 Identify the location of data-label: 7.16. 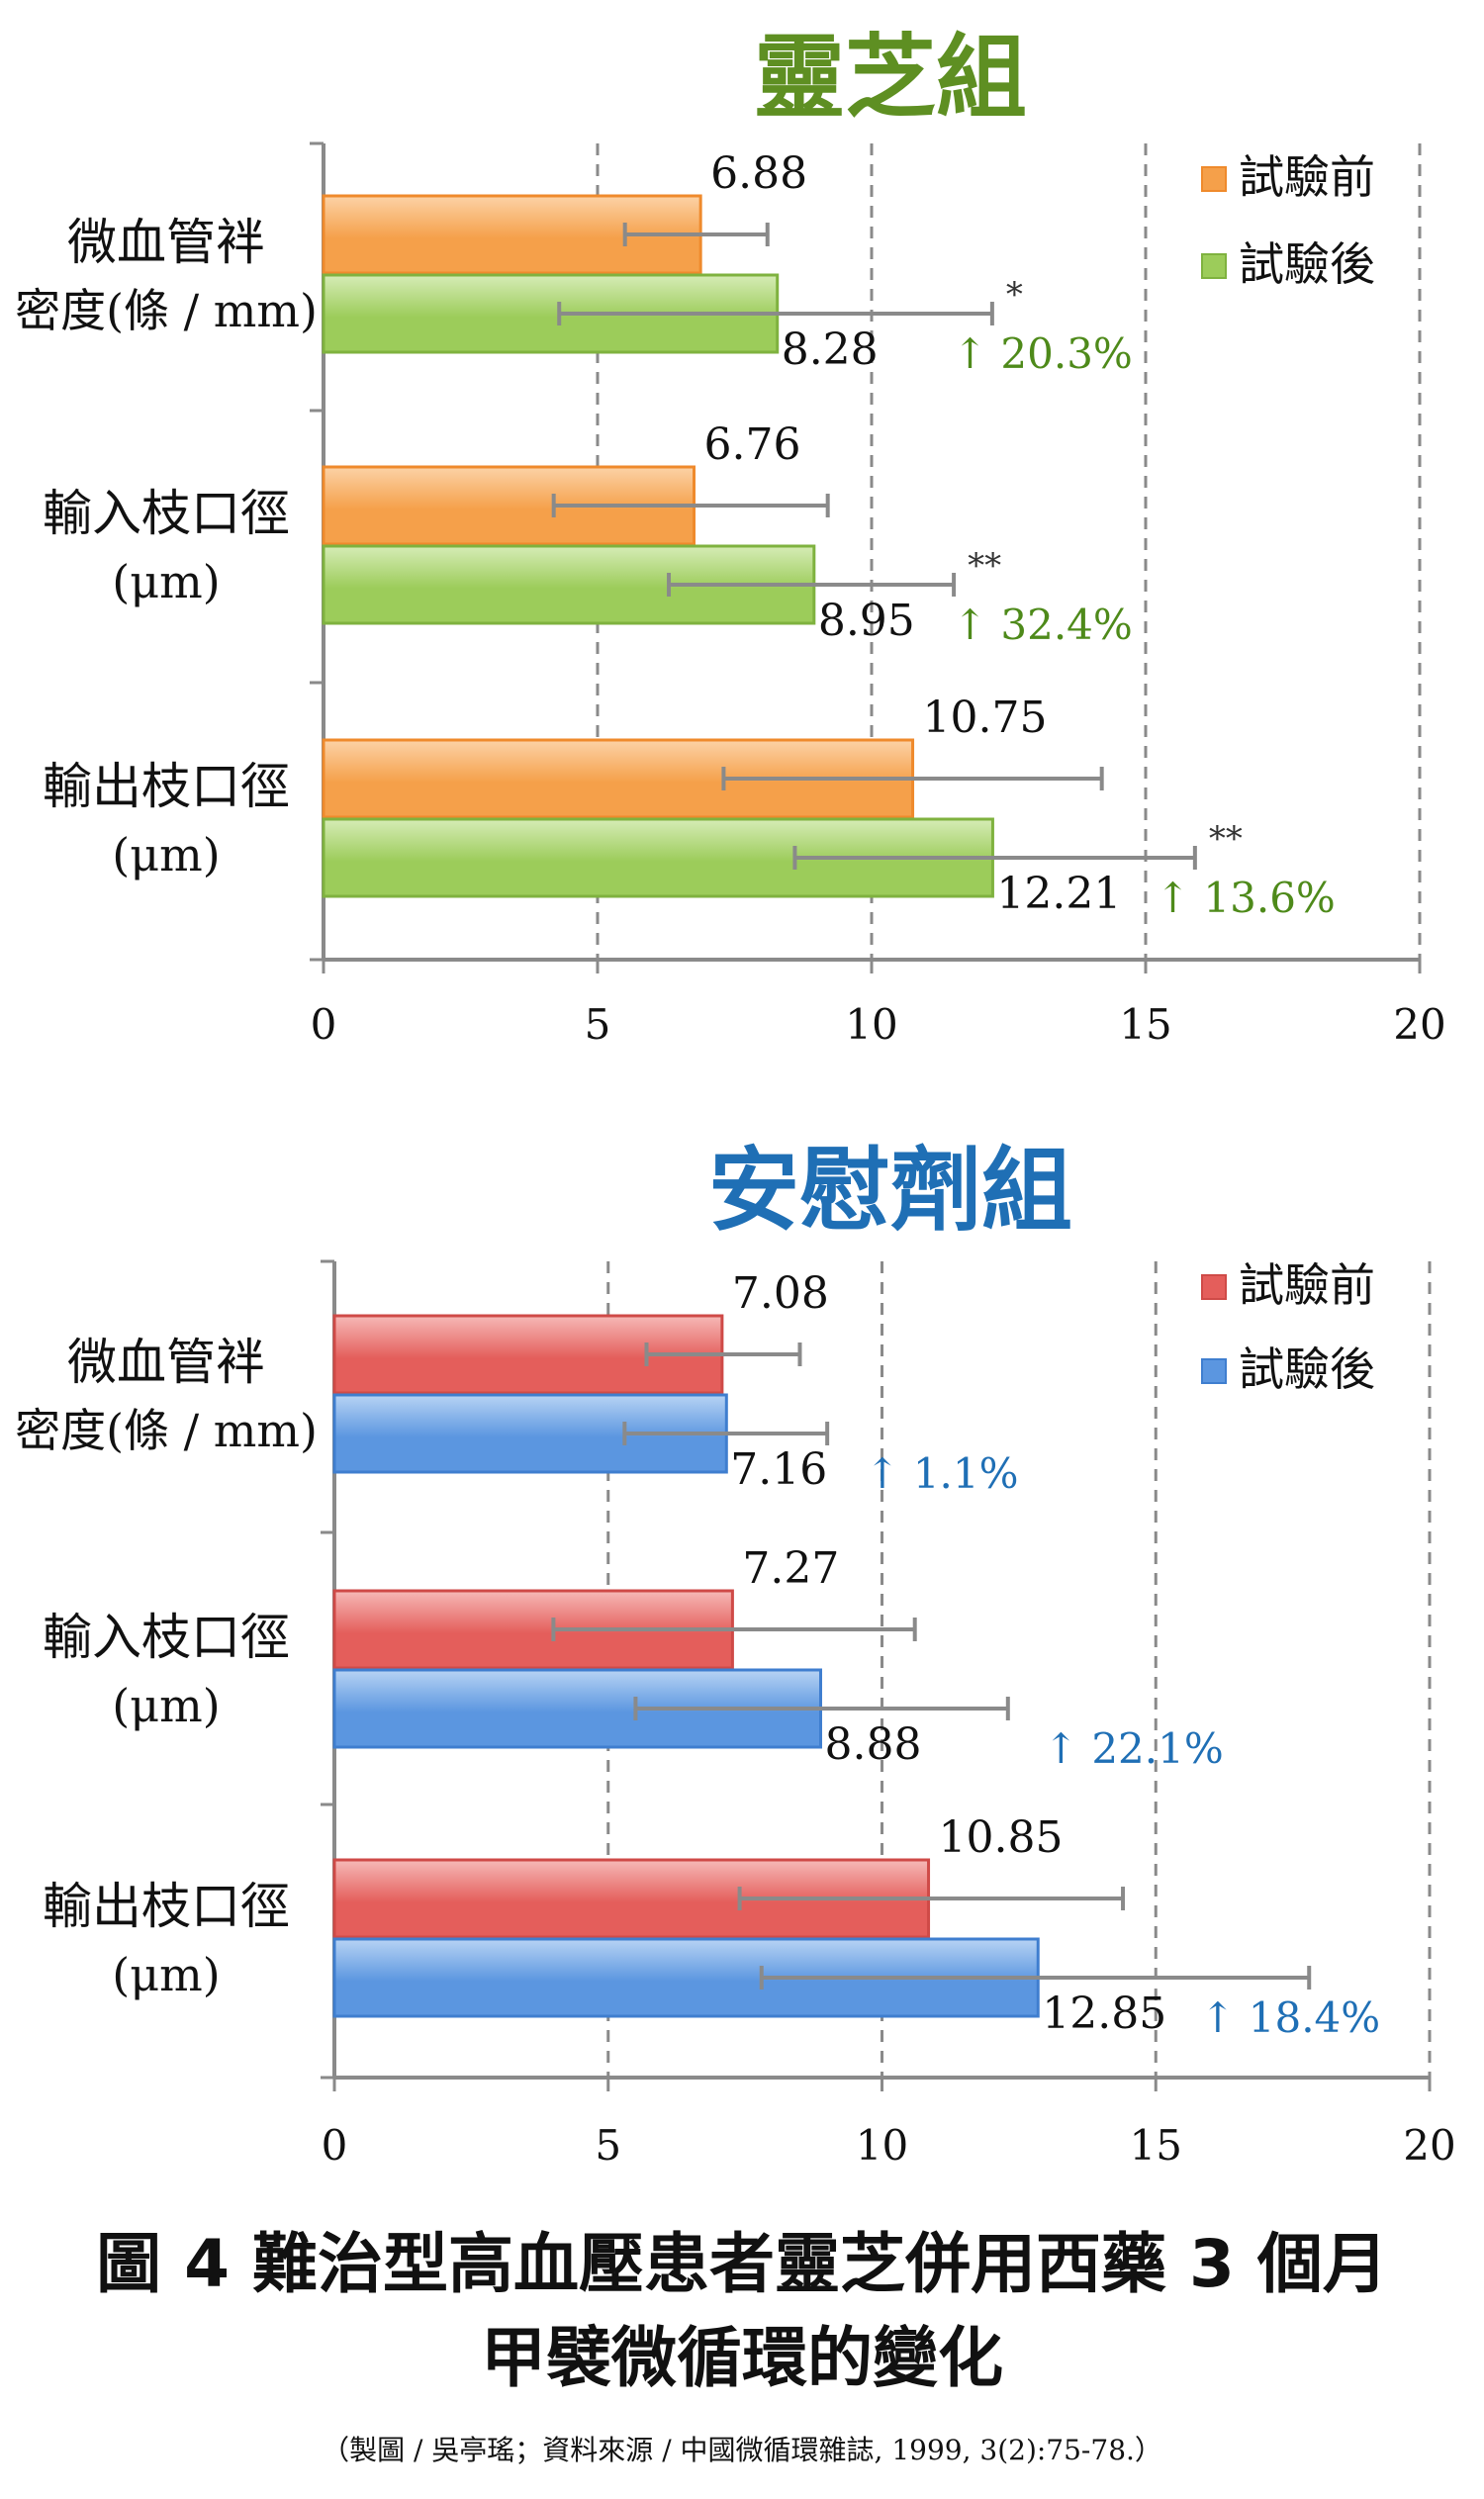
(778, 1469).